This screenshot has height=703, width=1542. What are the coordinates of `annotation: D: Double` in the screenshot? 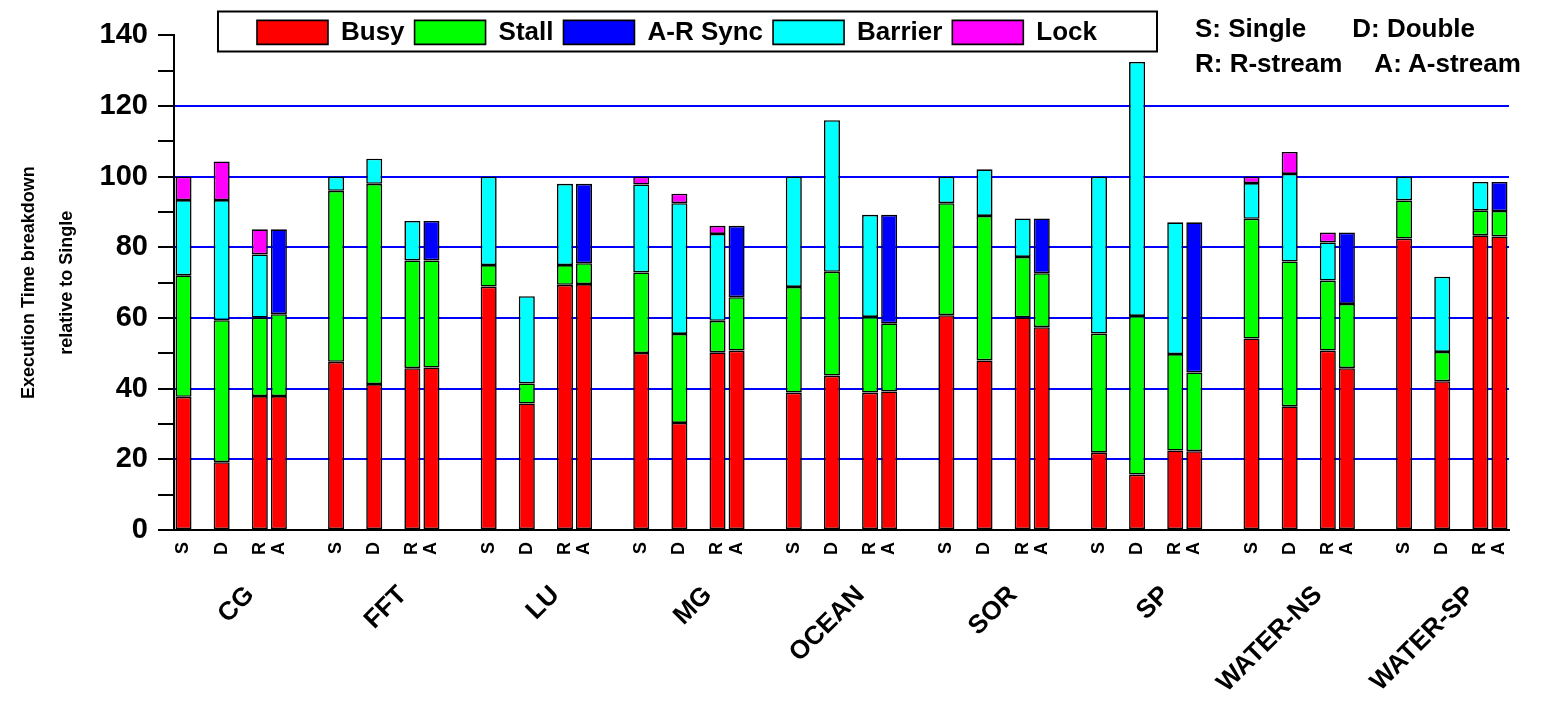 It's located at (1413, 28).